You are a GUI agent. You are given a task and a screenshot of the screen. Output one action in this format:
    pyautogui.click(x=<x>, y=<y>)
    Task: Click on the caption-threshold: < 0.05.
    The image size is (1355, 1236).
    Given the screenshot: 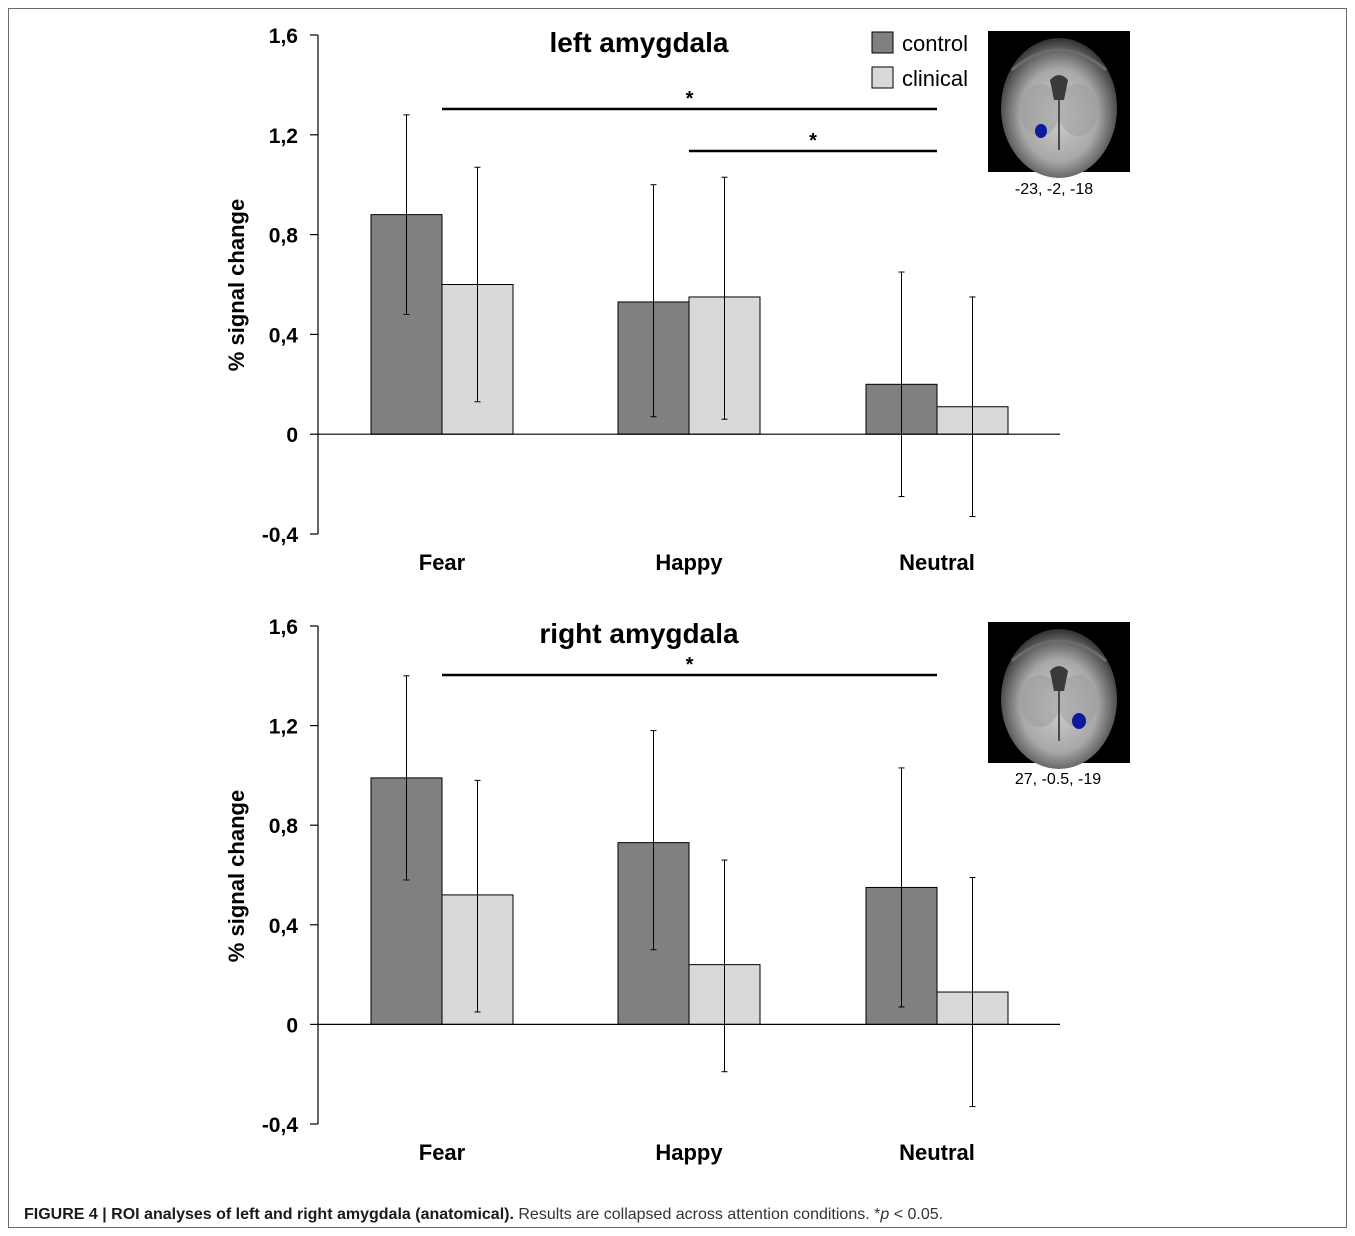 What is the action you would take?
    pyautogui.click(x=916, y=1214)
    